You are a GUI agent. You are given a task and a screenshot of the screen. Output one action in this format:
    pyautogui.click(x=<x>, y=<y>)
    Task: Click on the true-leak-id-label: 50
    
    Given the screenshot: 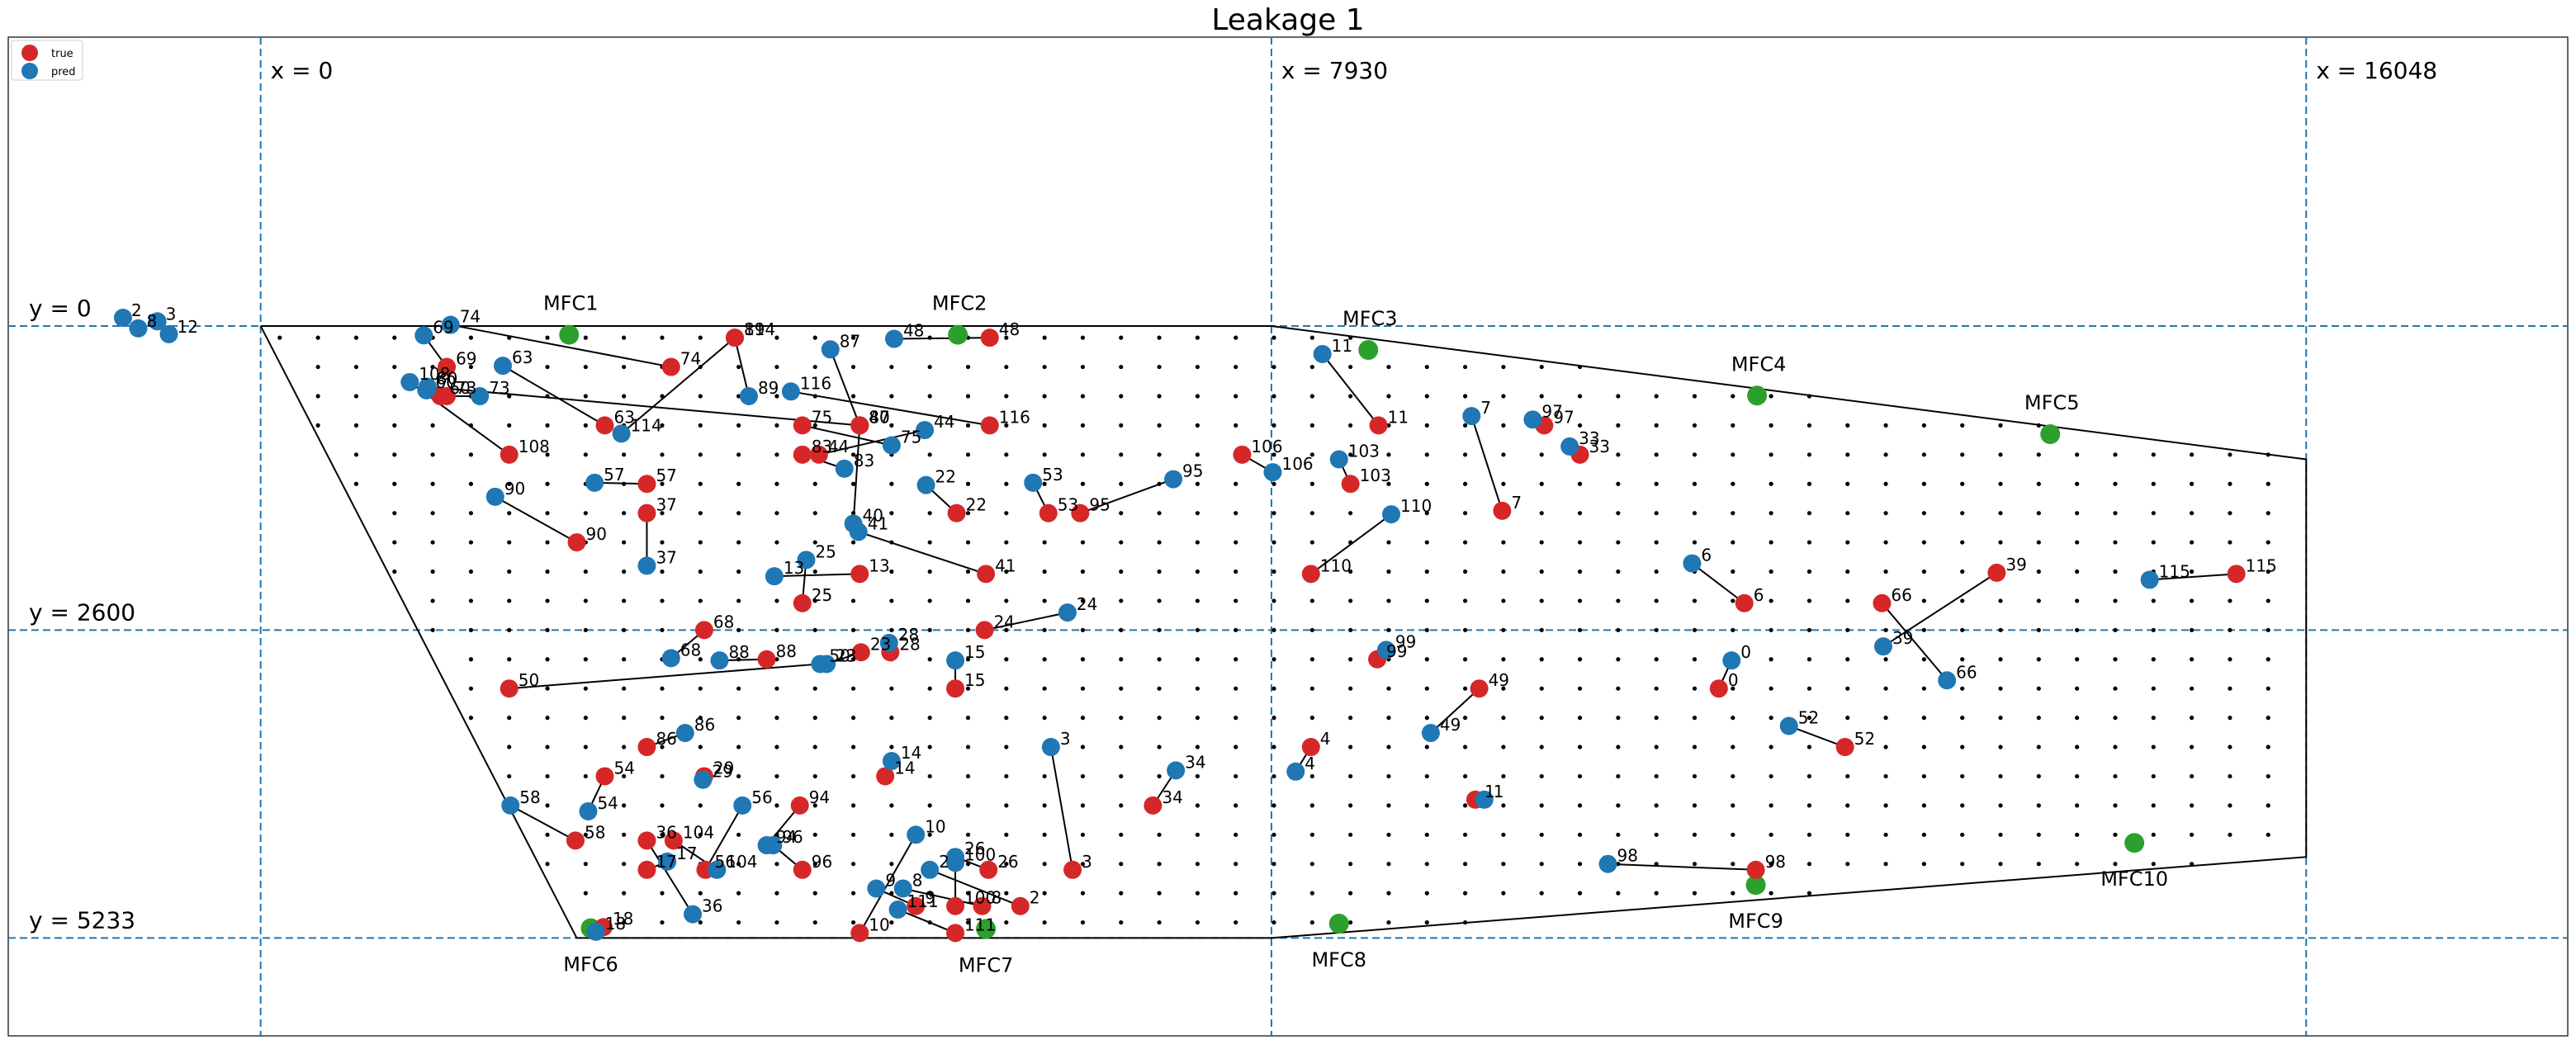 What is the action you would take?
    pyautogui.click(x=529, y=680)
    